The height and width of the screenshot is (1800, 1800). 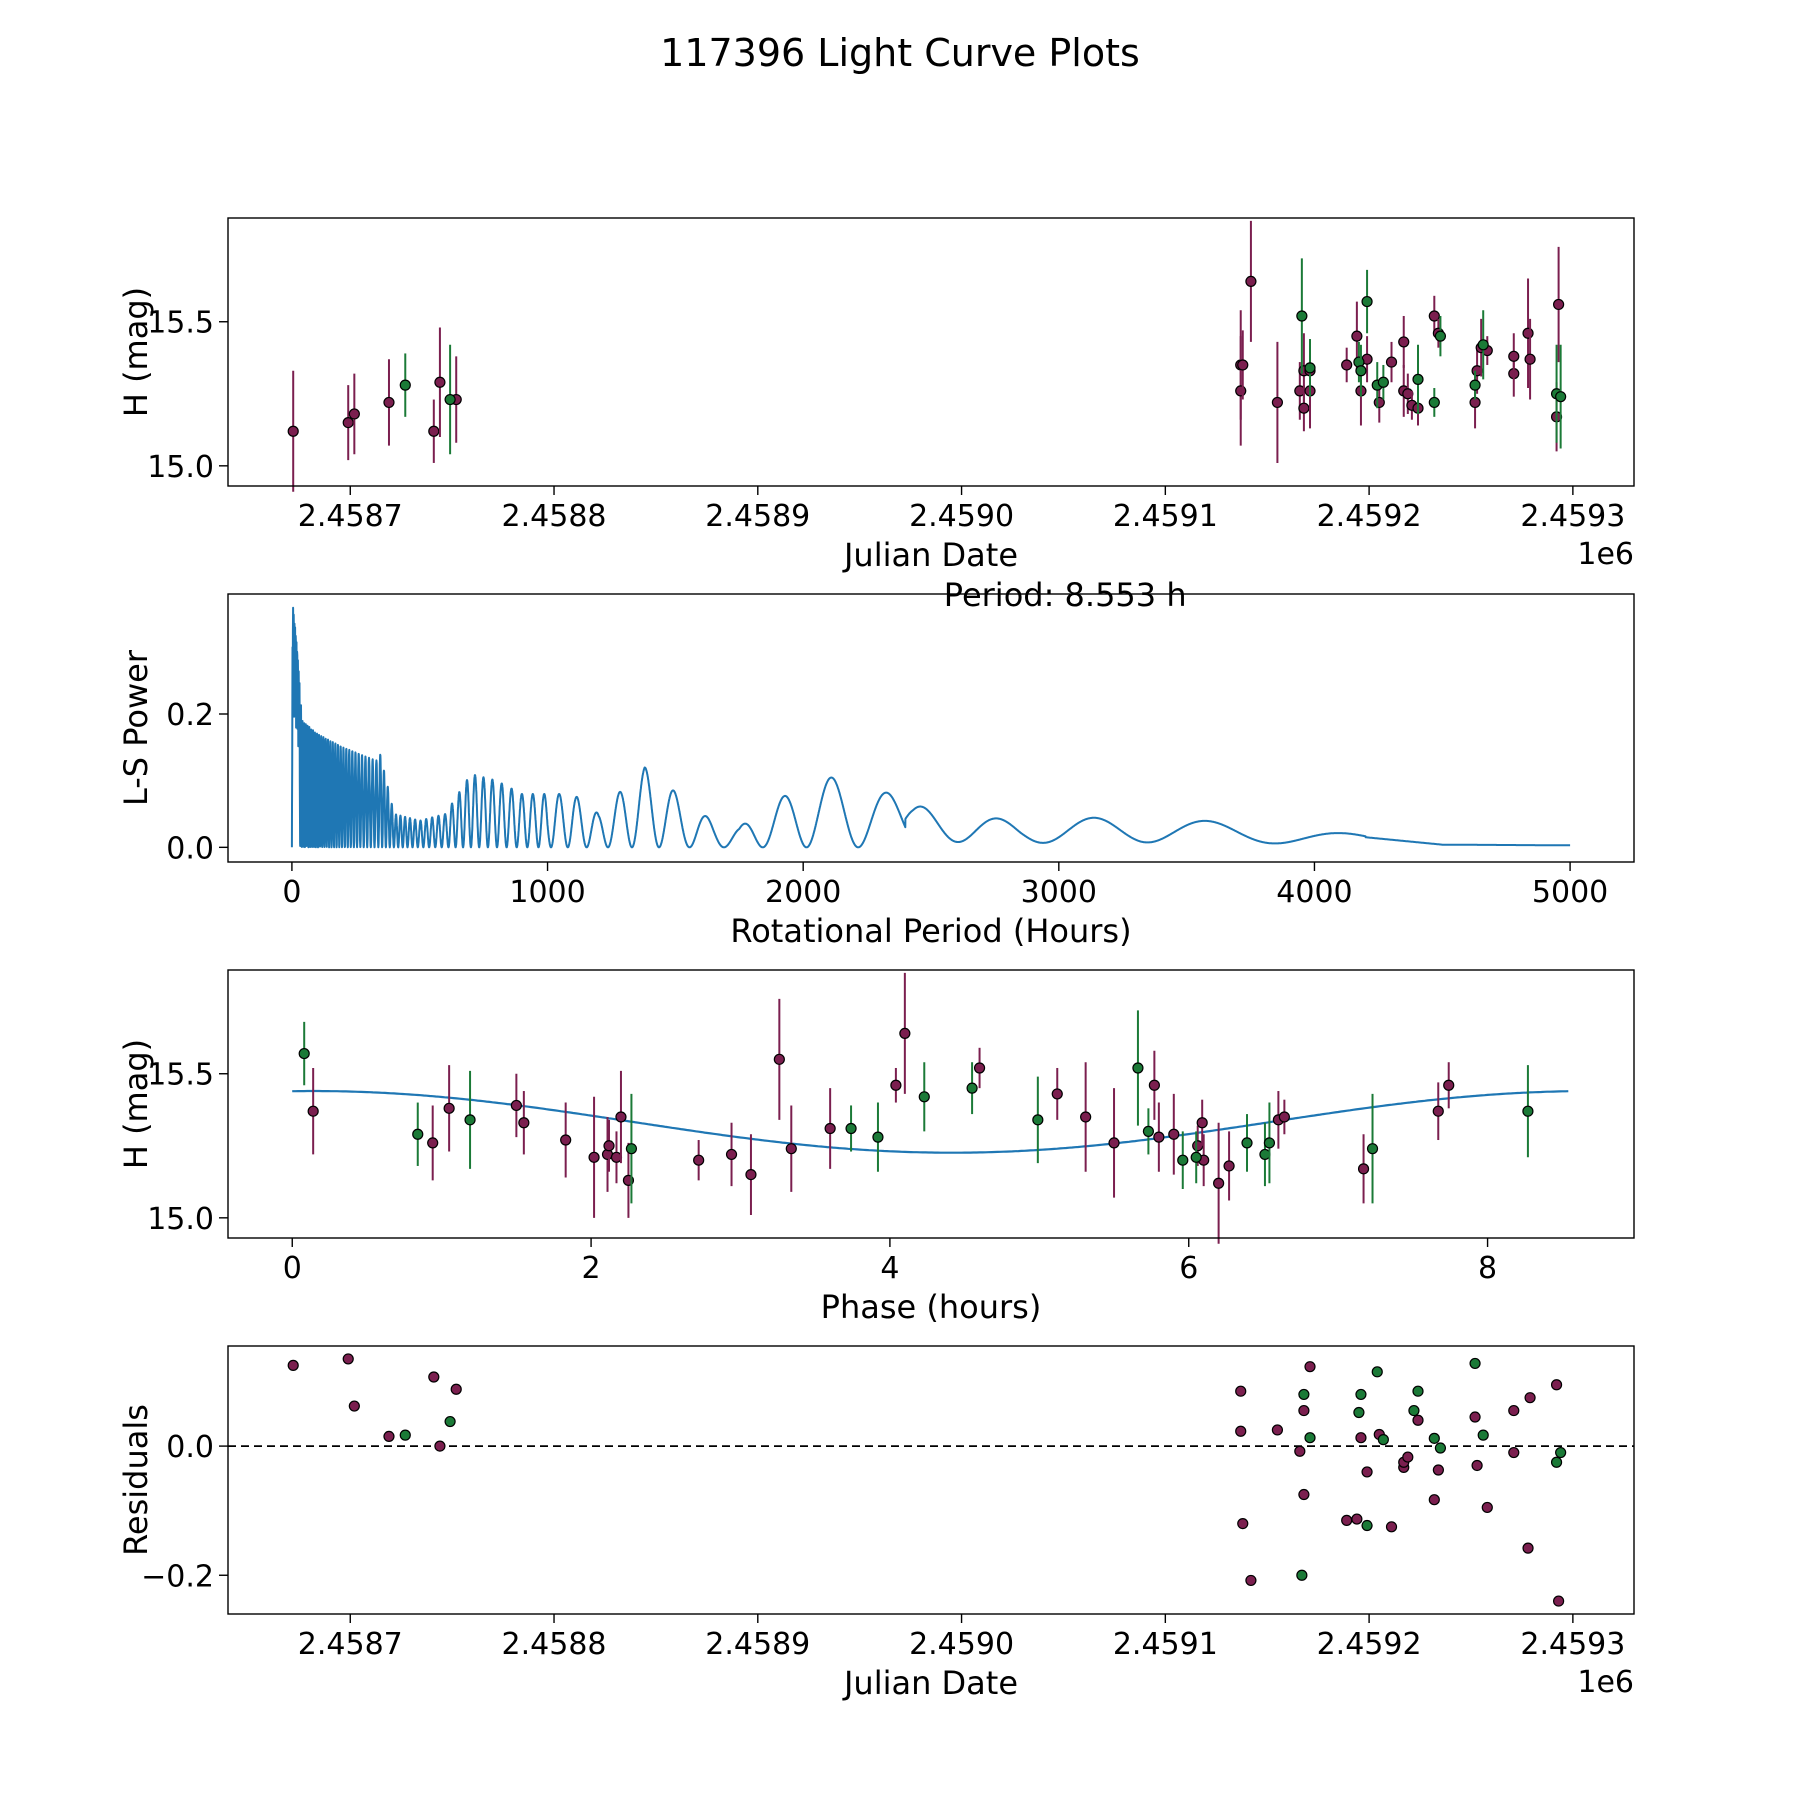 I want to click on y-tick-label: −0.2, so click(x=177, y=1576).